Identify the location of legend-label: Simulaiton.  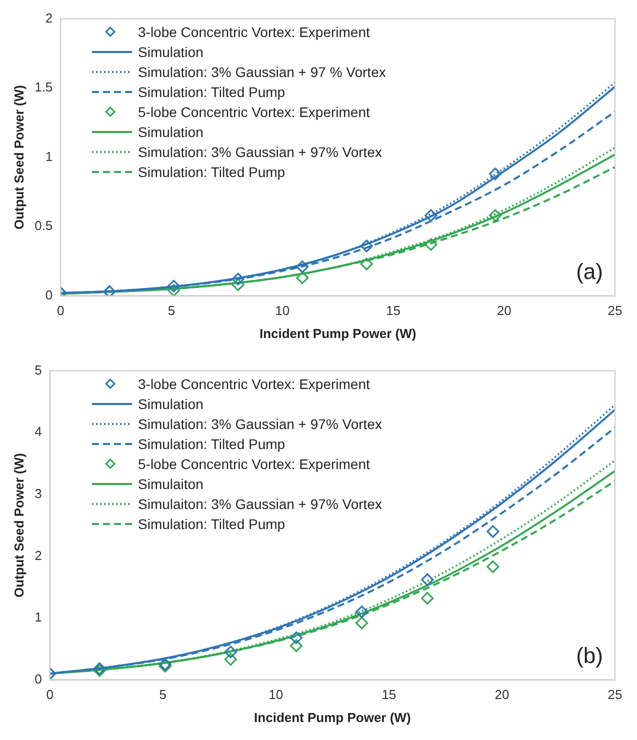
(171, 484).